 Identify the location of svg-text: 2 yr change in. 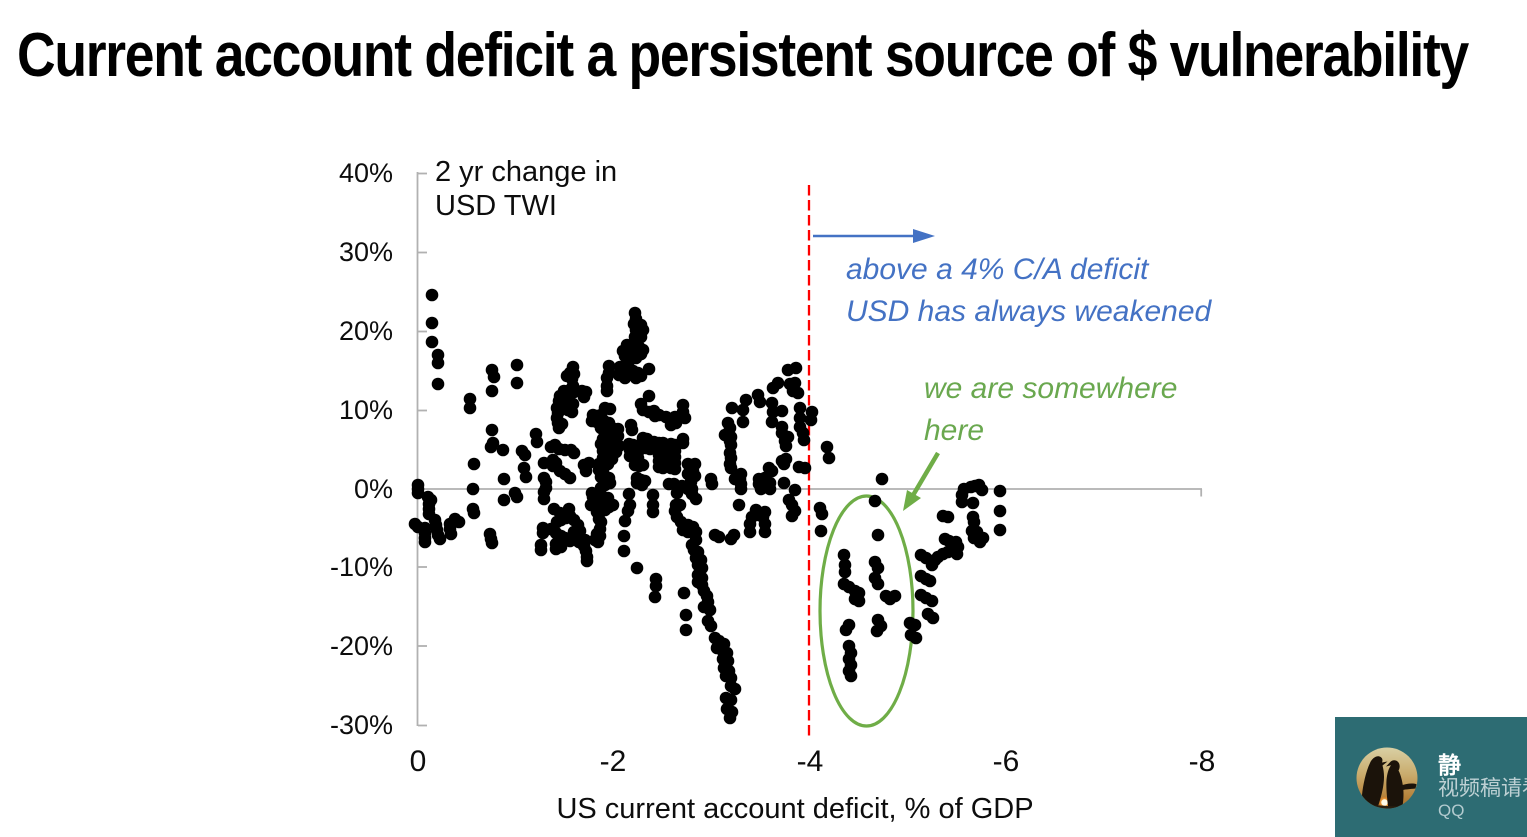
(526, 172).